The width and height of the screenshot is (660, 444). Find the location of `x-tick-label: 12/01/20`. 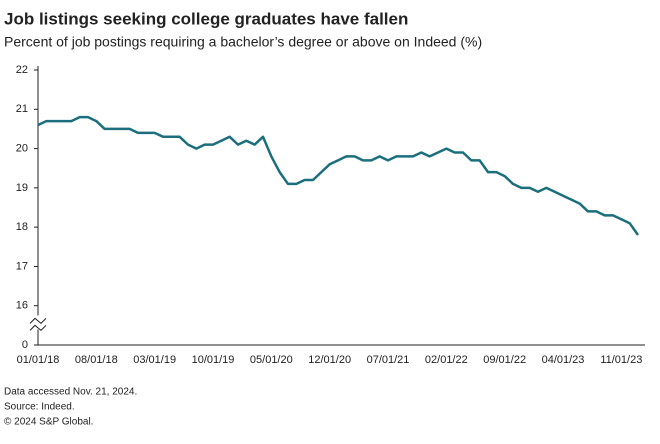

x-tick-label: 12/01/20 is located at coordinates (329, 360).